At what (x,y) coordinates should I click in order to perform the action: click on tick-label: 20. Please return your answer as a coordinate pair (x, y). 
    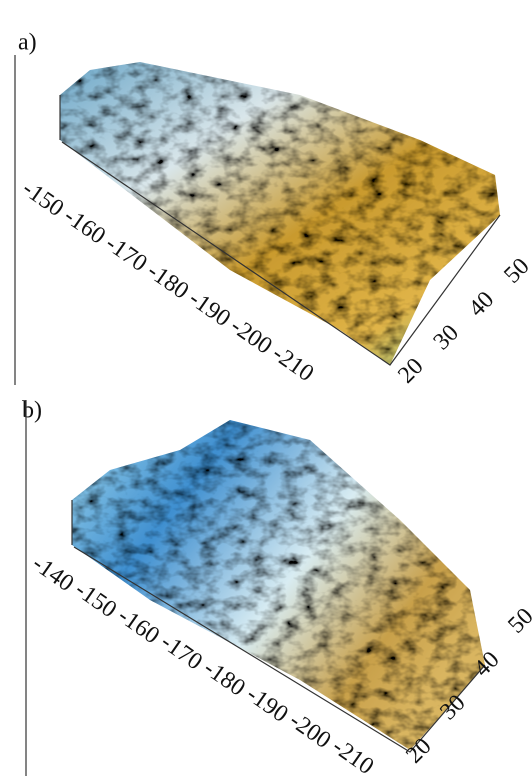
    Looking at the image, I should click on (410, 370).